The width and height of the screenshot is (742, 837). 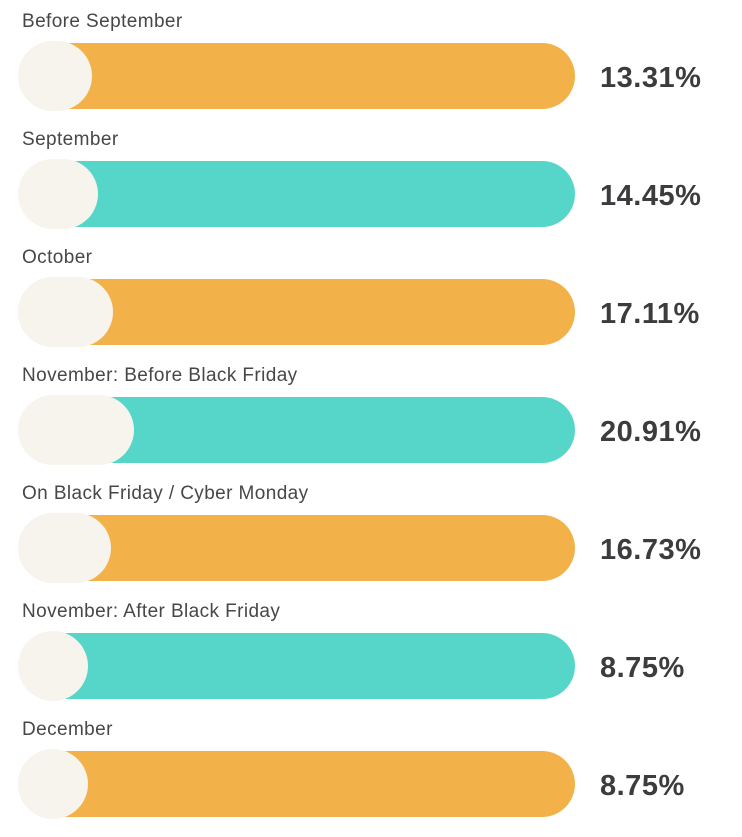 I want to click on chart-row: September 14.45%, so click(x=371, y=177).